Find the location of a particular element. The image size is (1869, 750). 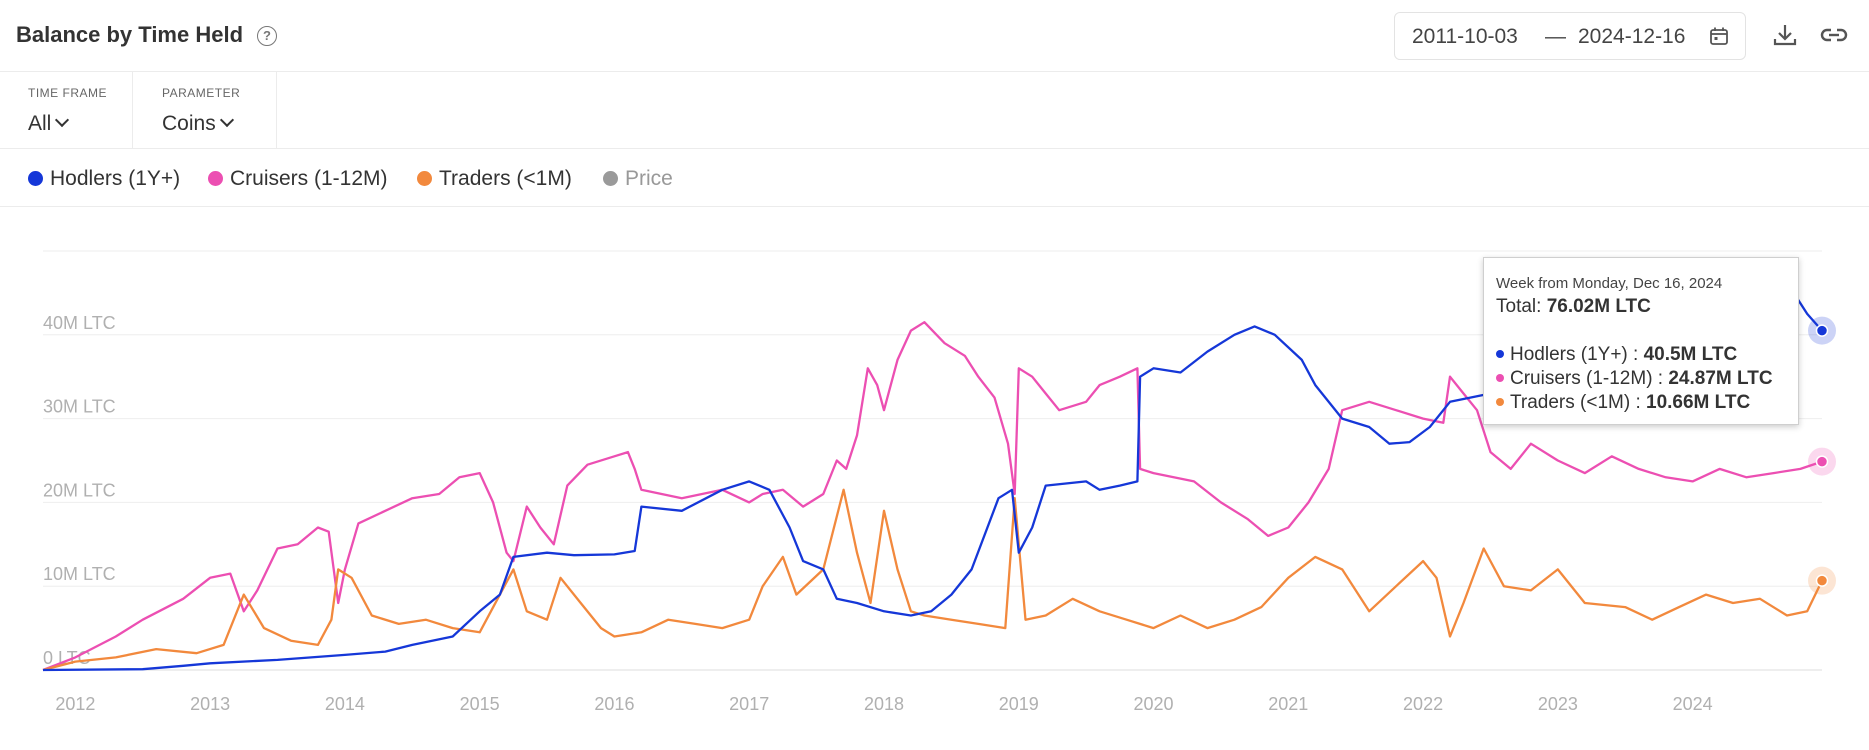

x-tick-label: 2021 is located at coordinates (1288, 704).